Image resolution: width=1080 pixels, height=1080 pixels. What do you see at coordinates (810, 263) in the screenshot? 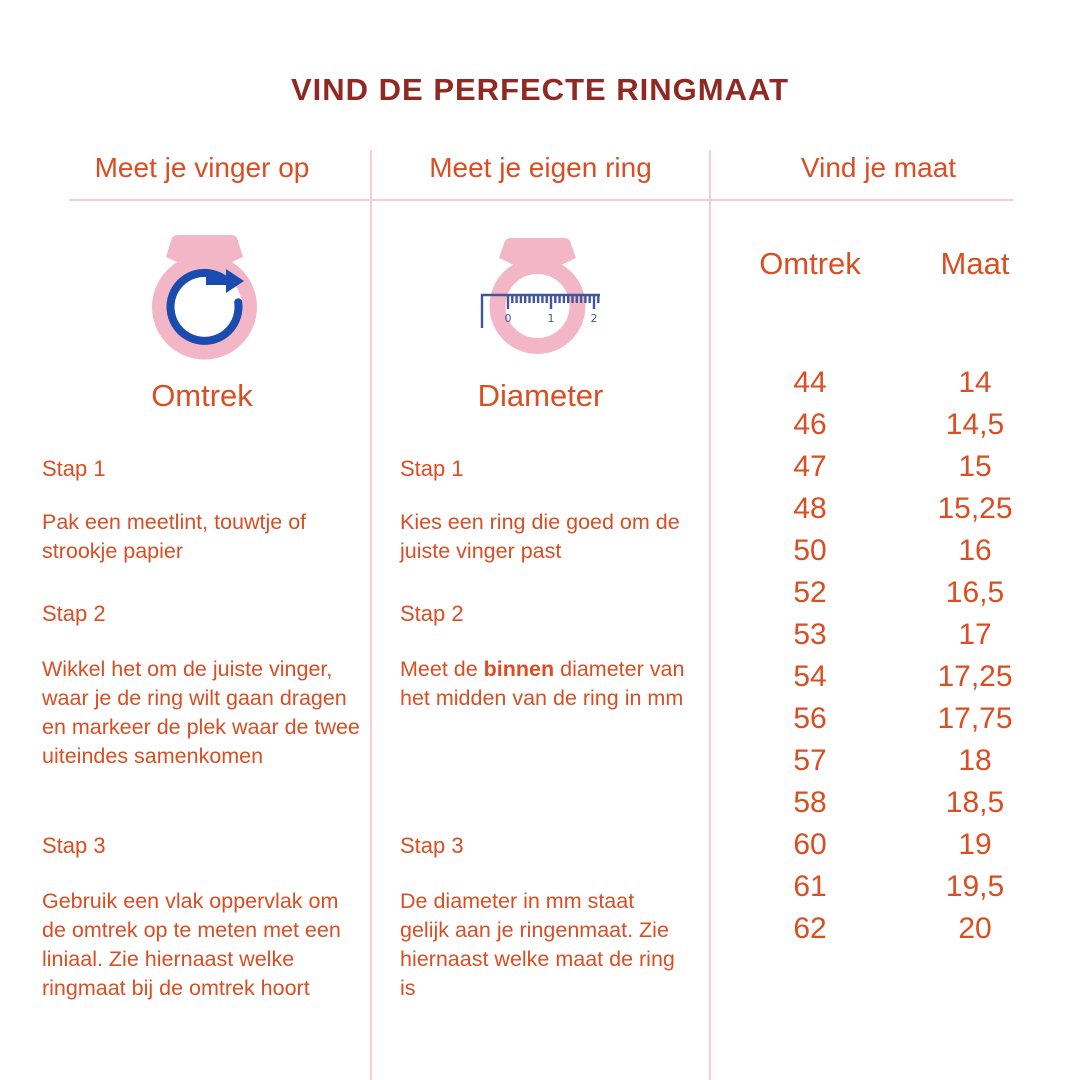
I see `size-table-header-omtrek: Omtrek` at bounding box center [810, 263].